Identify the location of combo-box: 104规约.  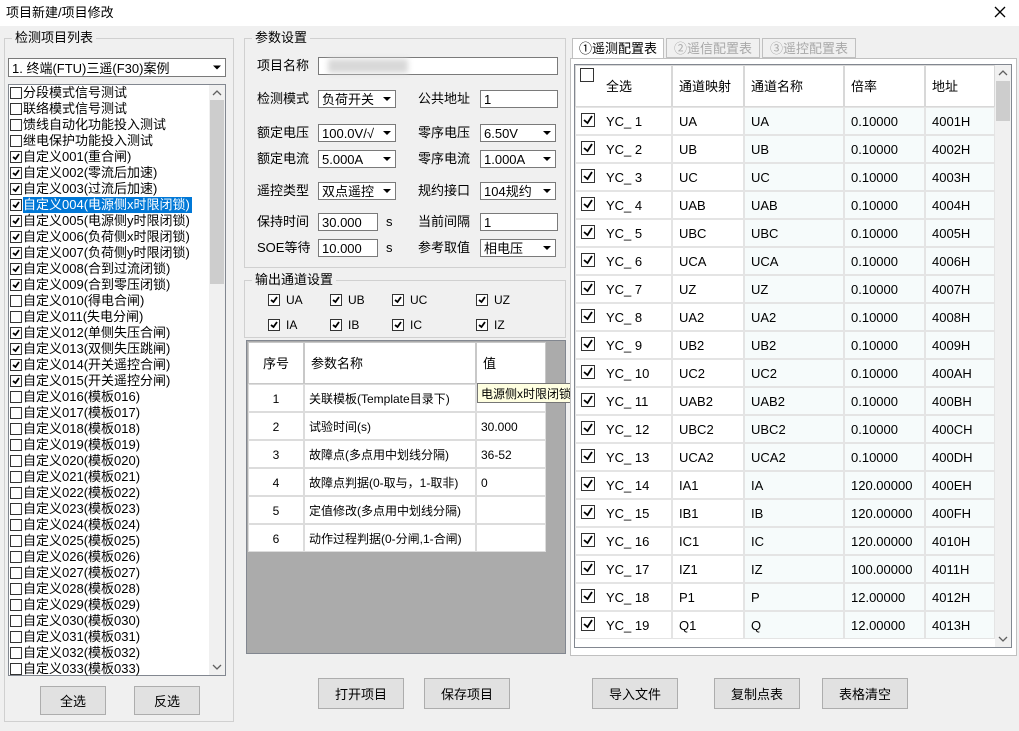
(518, 191).